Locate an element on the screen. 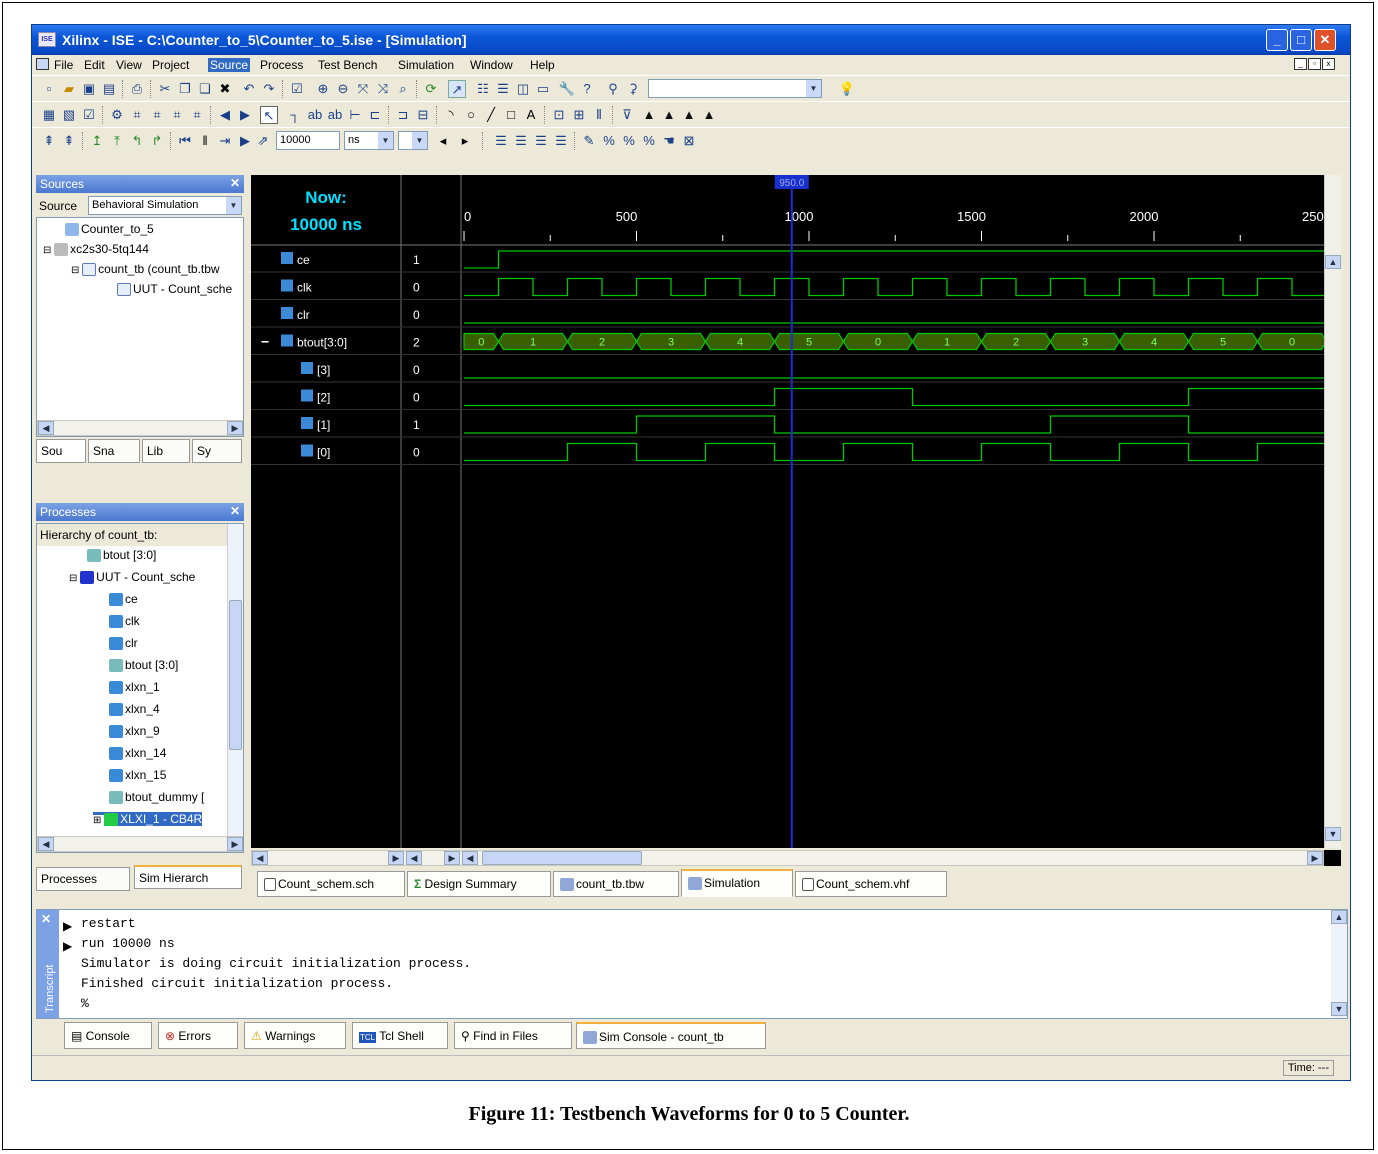 This screenshot has width=1378, height=1154. tab-count-schem-sch: Count_schem.sch is located at coordinates (331, 884).